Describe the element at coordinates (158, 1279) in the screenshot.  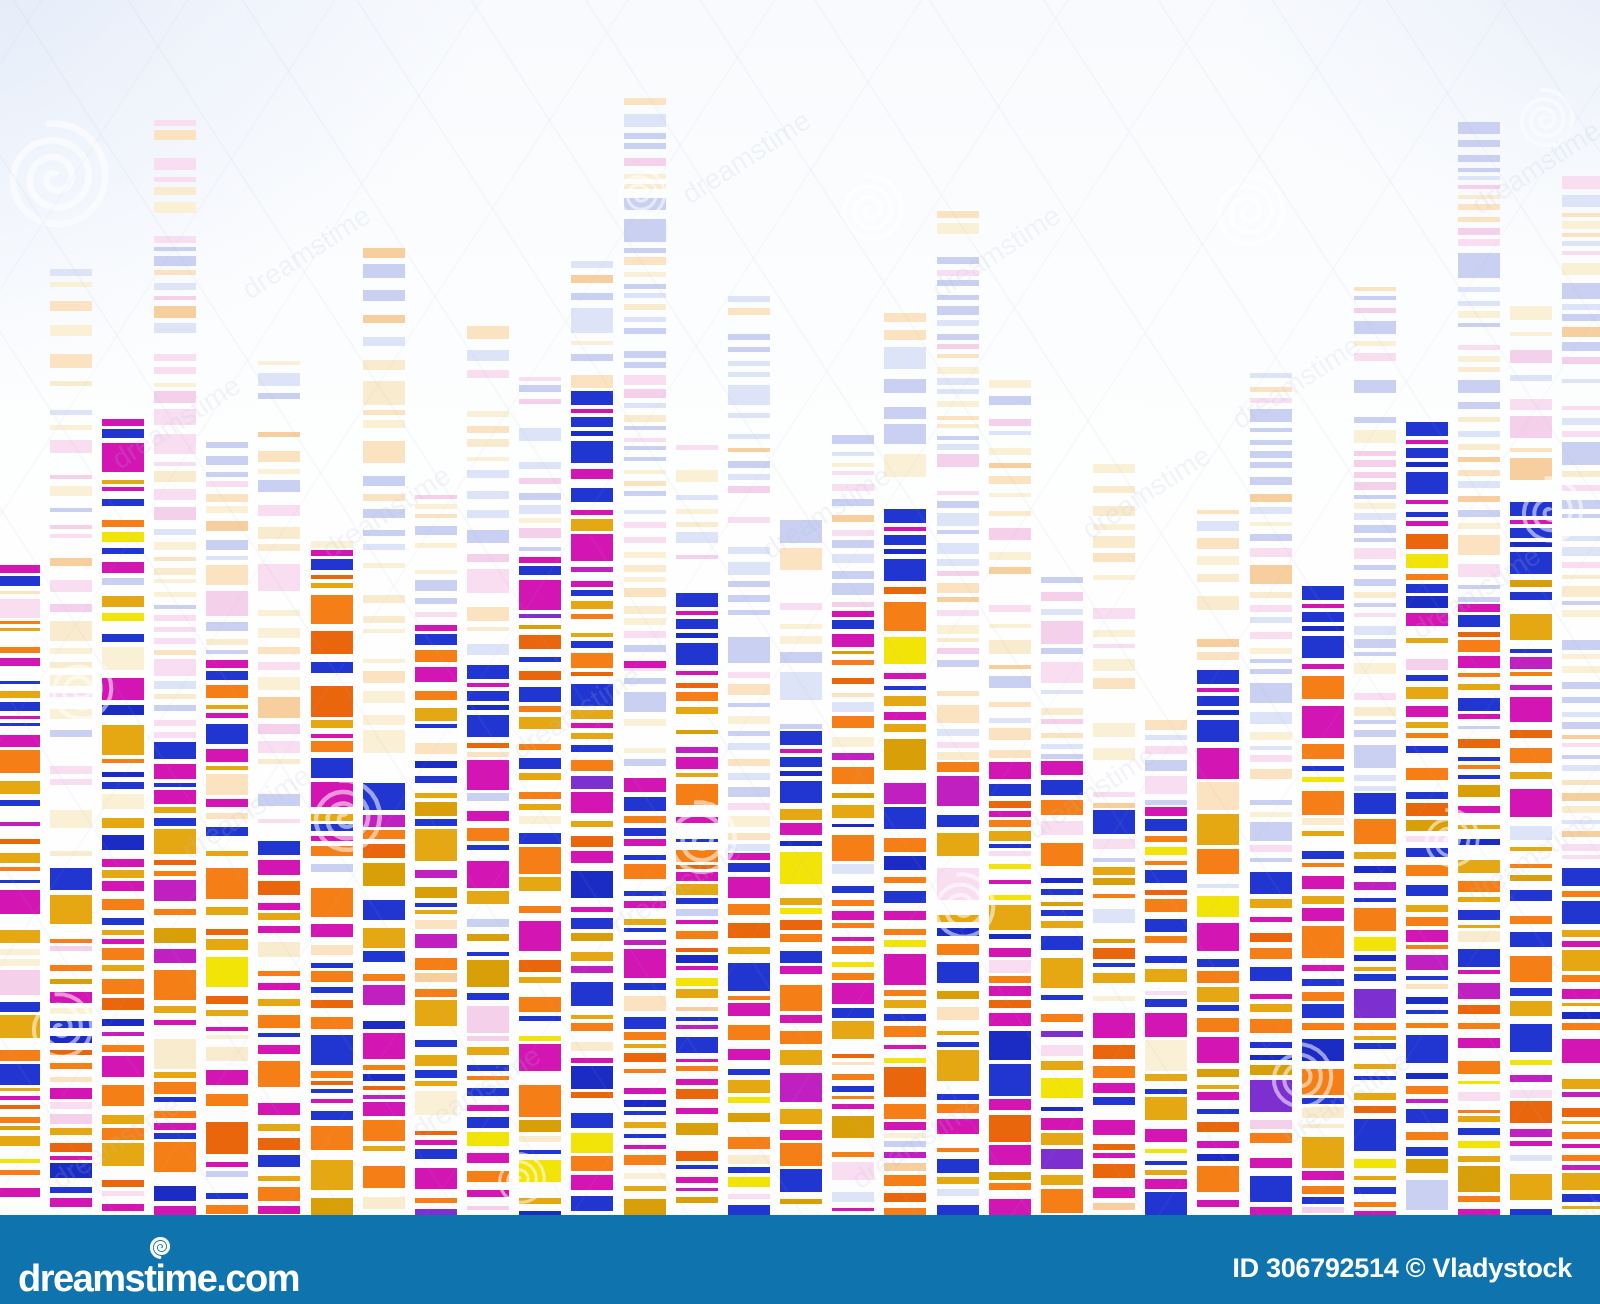
I see `svg-text: dreamstime.com` at that location.